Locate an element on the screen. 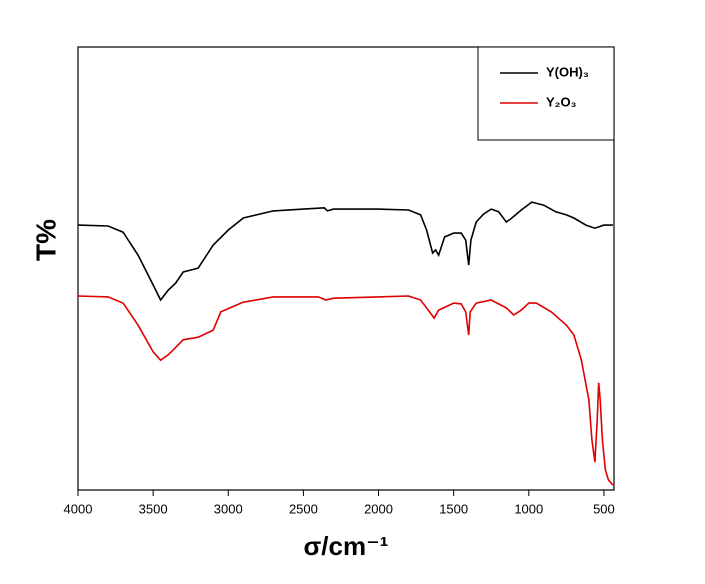 The height and width of the screenshot is (584, 705). legend-box is located at coordinates (546, 93).